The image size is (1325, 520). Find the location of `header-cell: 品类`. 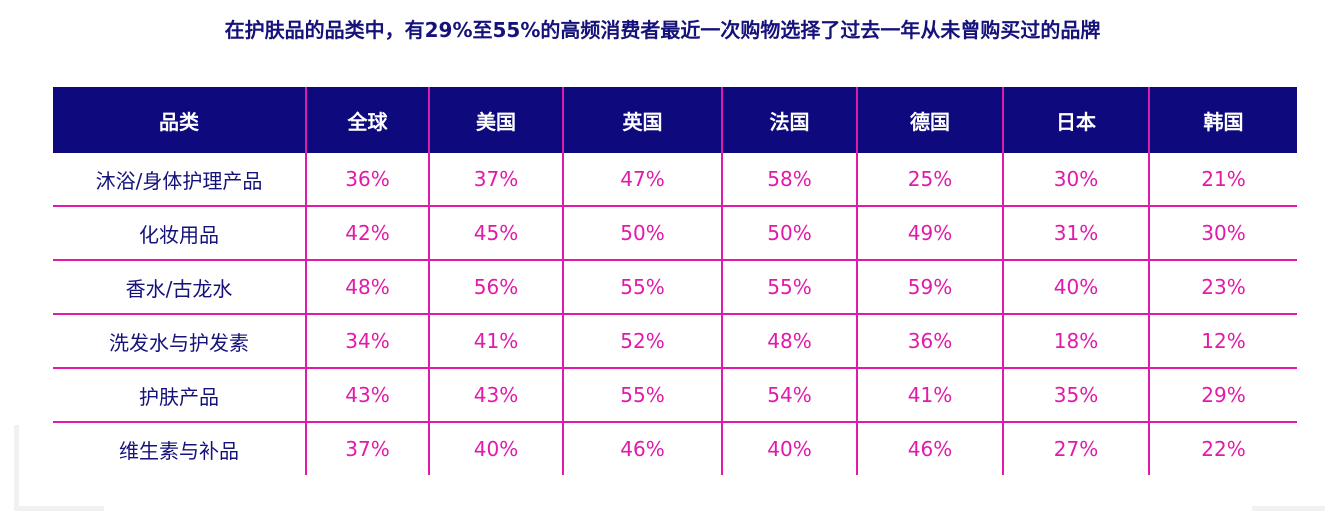

header-cell: 品类 is located at coordinates (179, 120).